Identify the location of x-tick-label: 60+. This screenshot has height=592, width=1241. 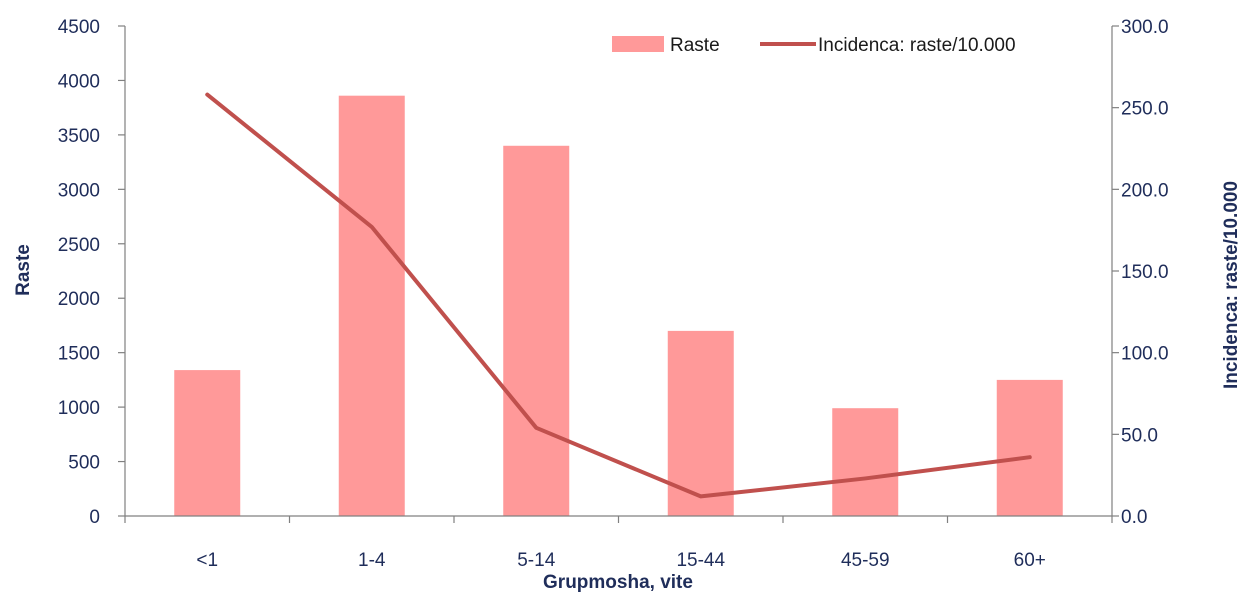
(1030, 560).